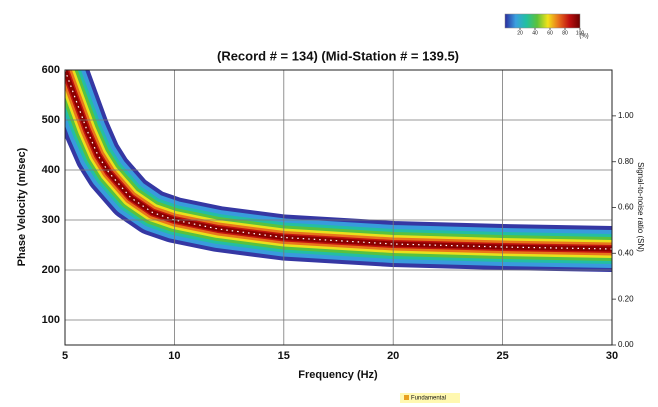 The width and height of the screenshot is (658, 407). What do you see at coordinates (626, 252) in the screenshot?
I see `y2-tick-label: 0.40` at bounding box center [626, 252].